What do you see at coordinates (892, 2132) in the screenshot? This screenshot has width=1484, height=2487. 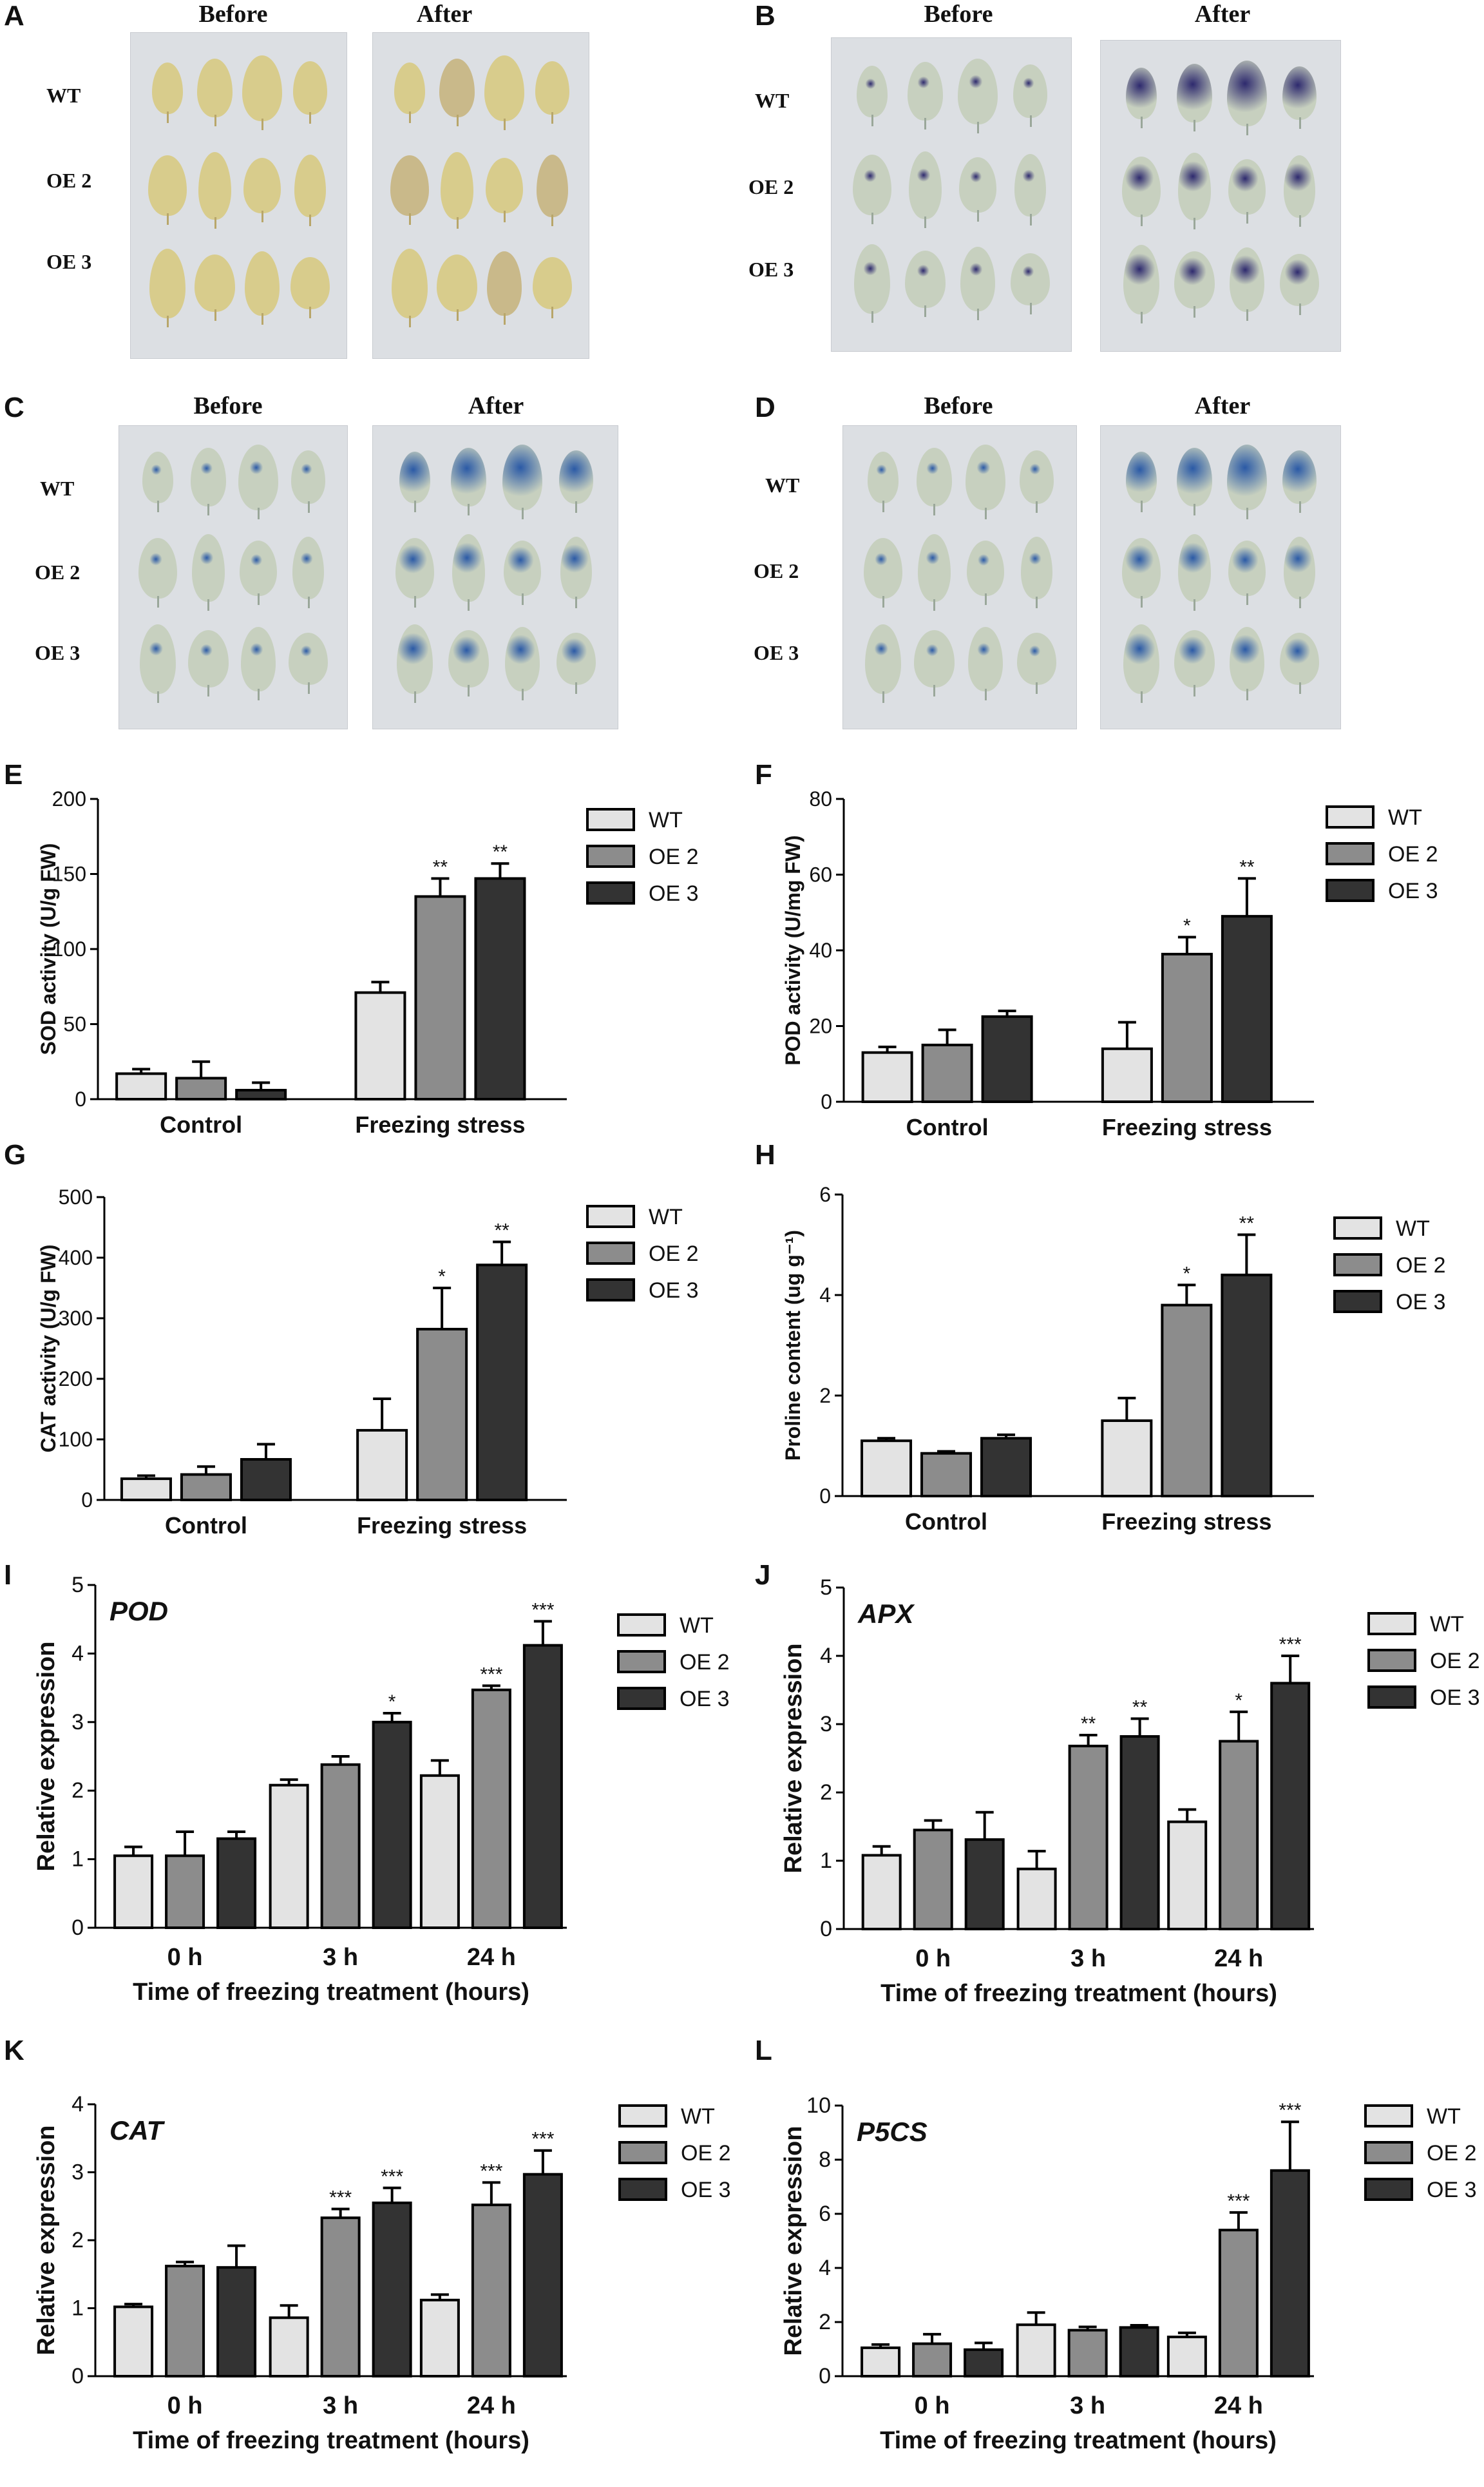 I see `gene-name-label: P5CS` at bounding box center [892, 2132].